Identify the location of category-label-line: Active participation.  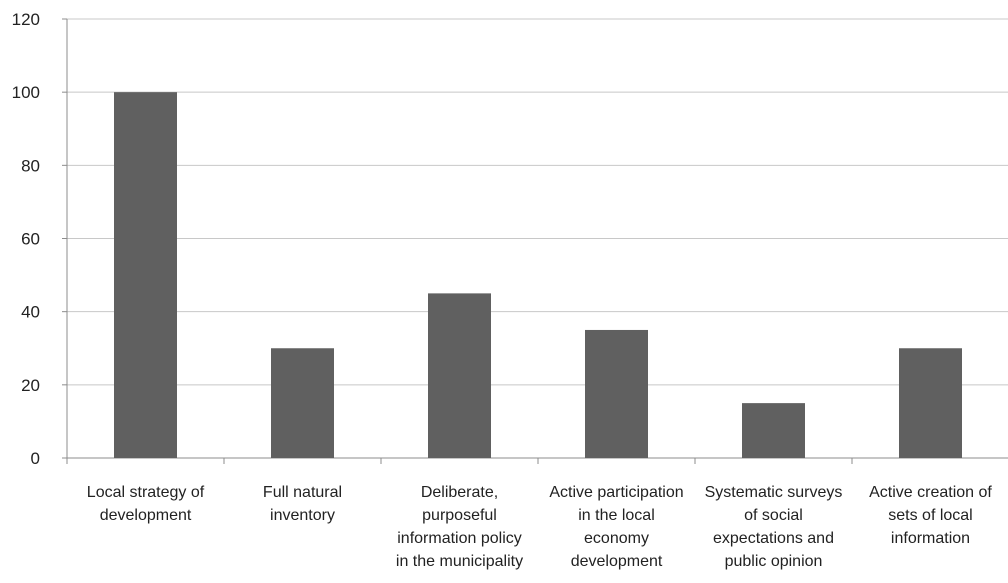
(616, 492).